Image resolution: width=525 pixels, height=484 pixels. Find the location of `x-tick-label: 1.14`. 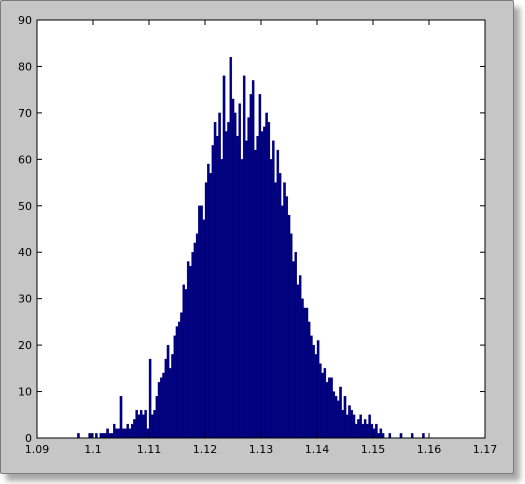

x-tick-label: 1.14 is located at coordinates (317, 449).